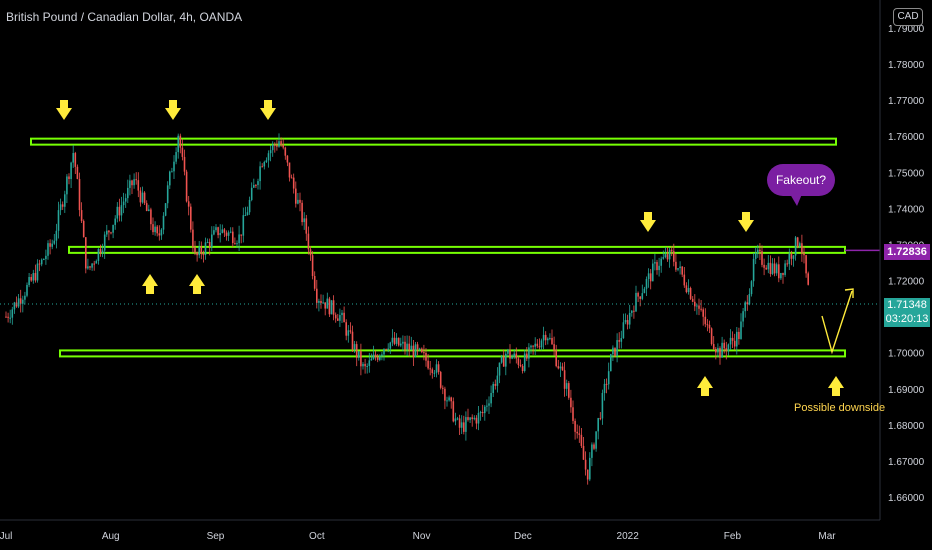  I want to click on y-tick-label: 1.72000, so click(906, 282).